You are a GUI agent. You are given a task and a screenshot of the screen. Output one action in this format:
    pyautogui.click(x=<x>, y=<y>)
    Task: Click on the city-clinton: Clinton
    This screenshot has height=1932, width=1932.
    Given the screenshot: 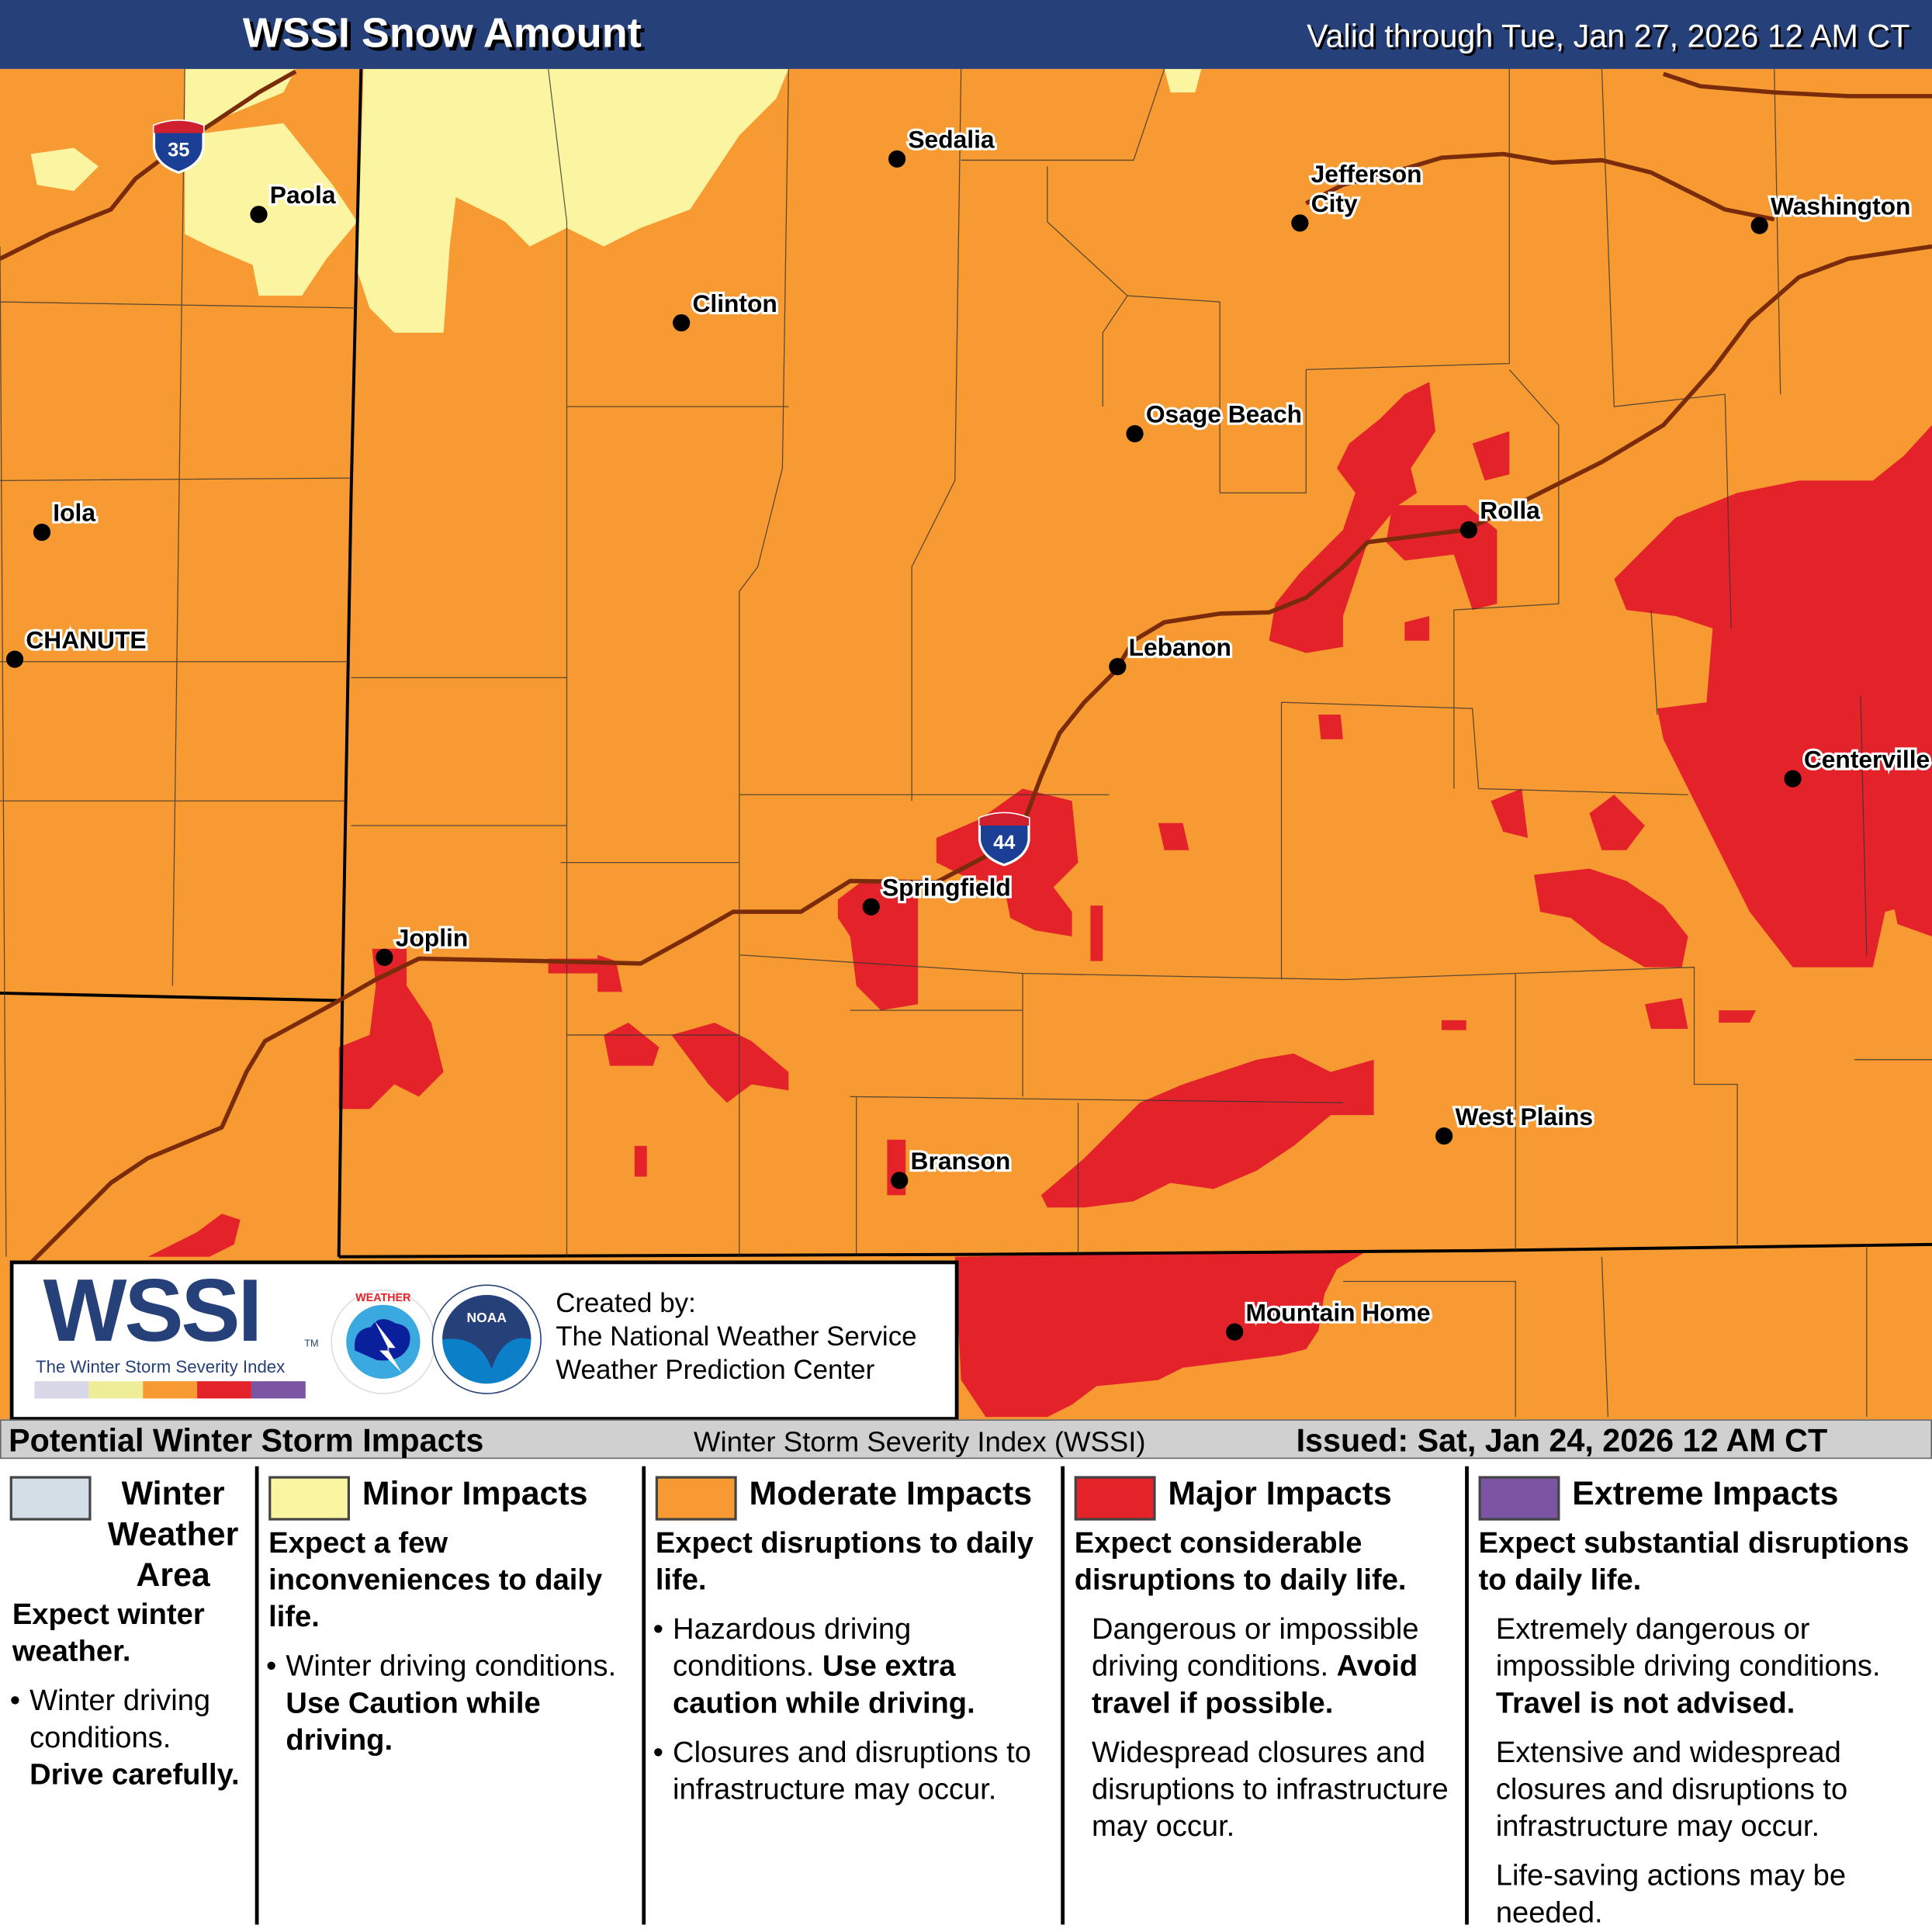 What is the action you would take?
    pyautogui.click(x=726, y=309)
    